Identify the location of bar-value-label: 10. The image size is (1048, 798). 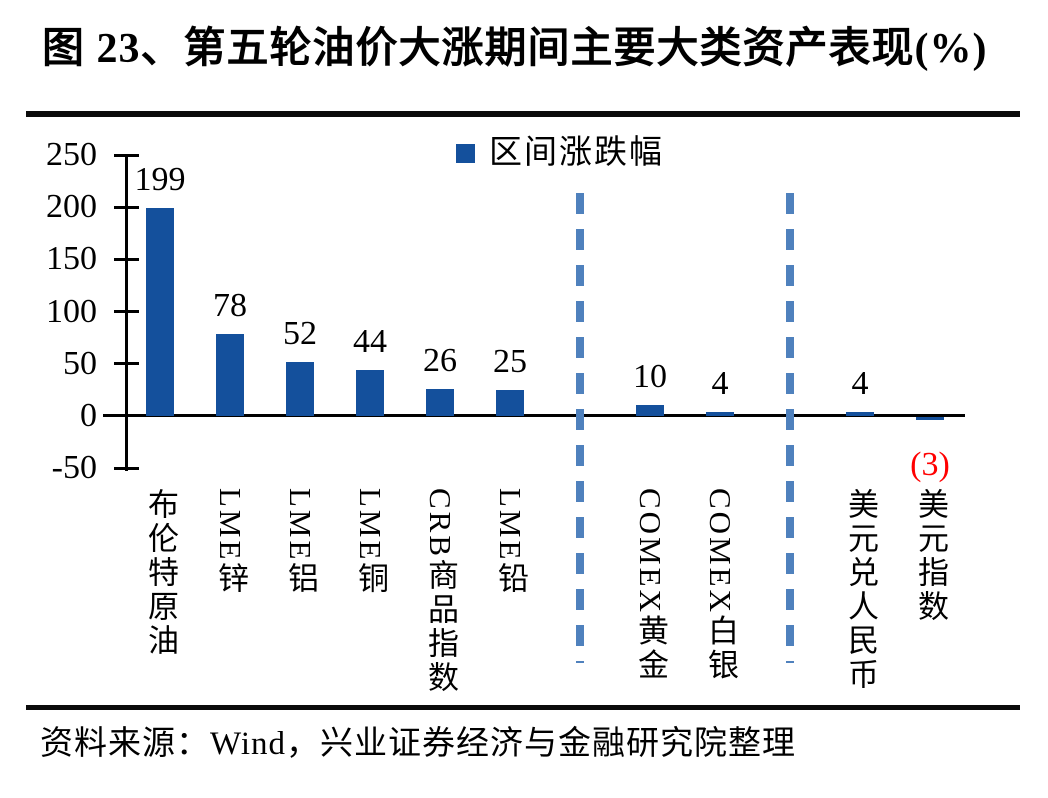
(650, 377).